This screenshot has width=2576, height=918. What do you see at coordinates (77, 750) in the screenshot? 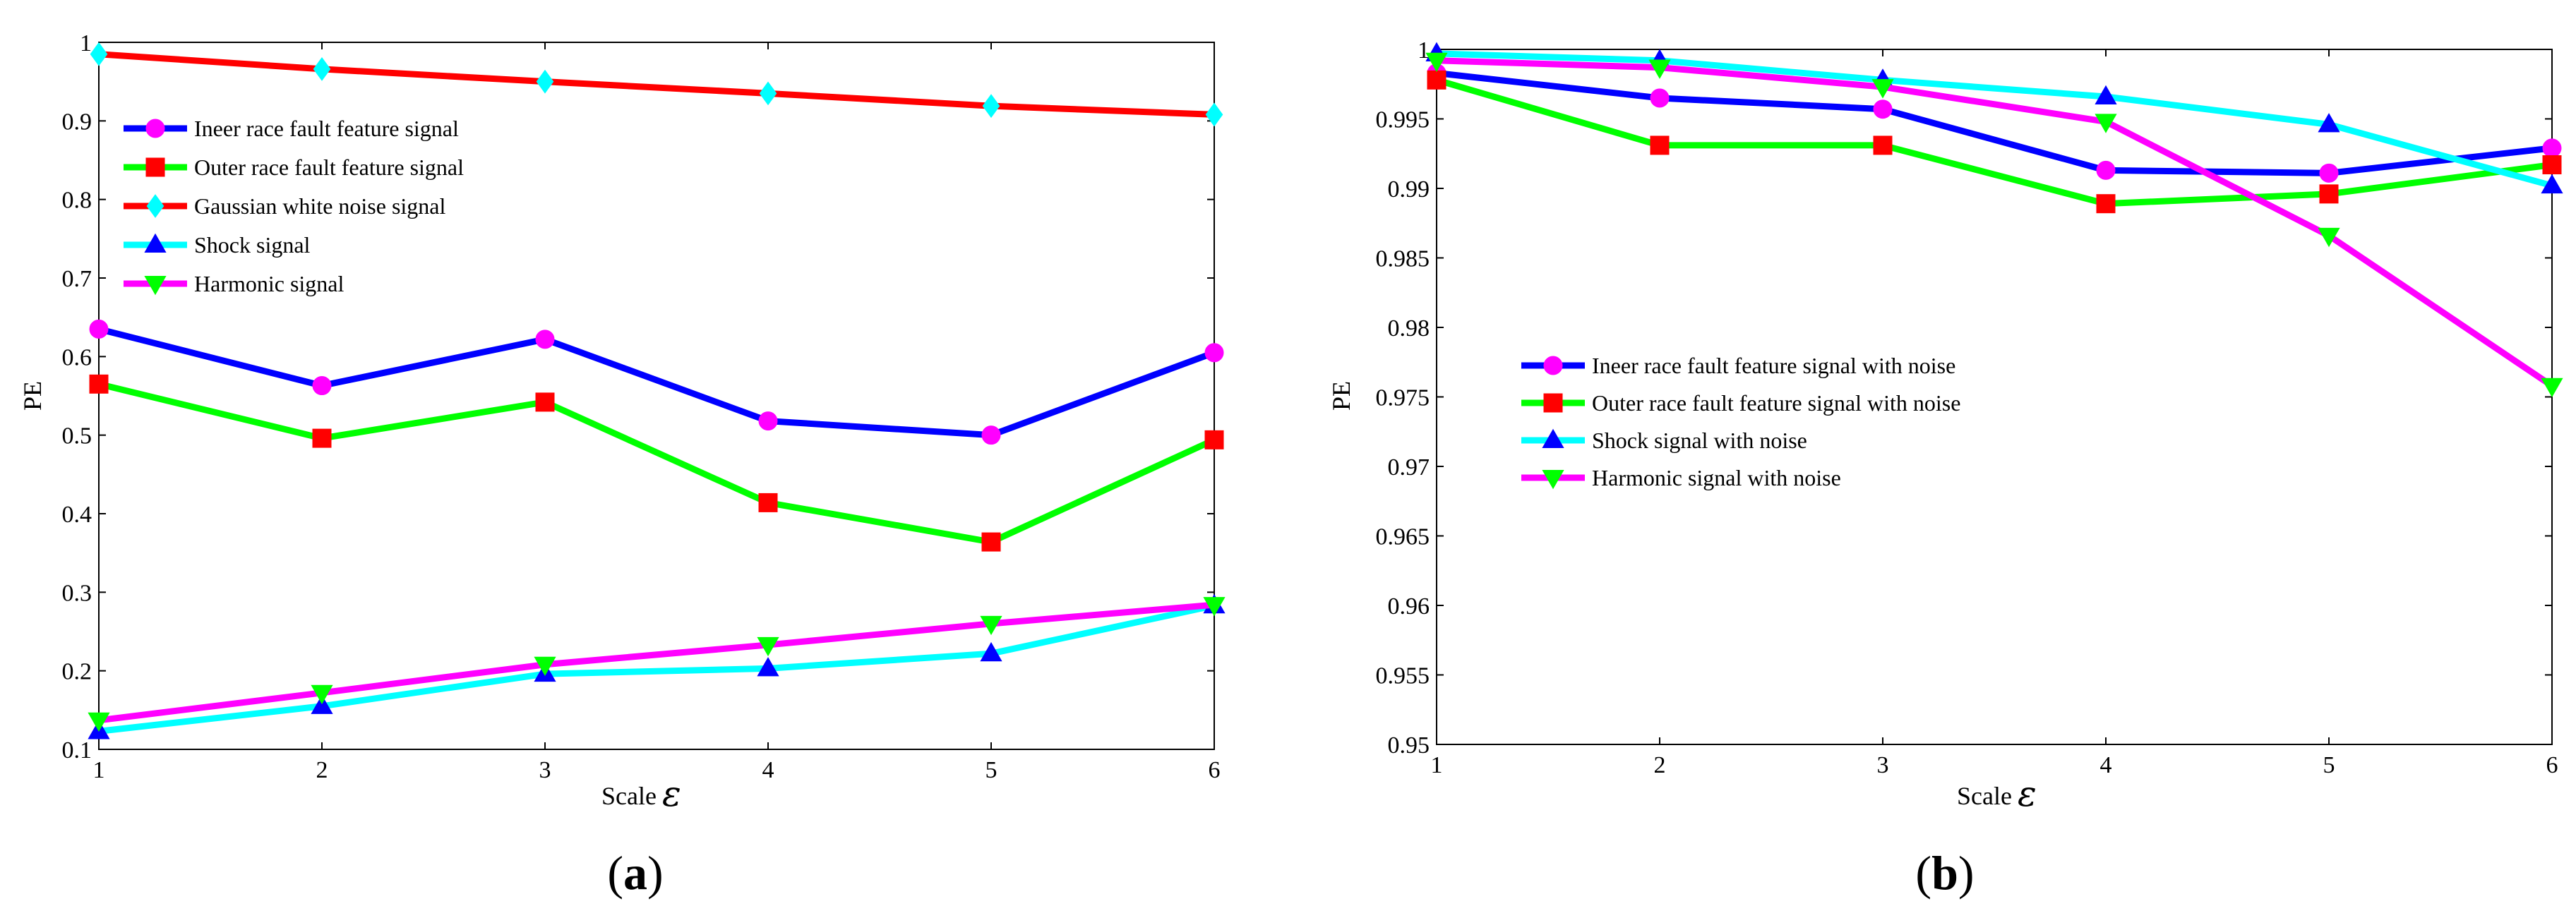
I see `y-tick-label: 0.1` at bounding box center [77, 750].